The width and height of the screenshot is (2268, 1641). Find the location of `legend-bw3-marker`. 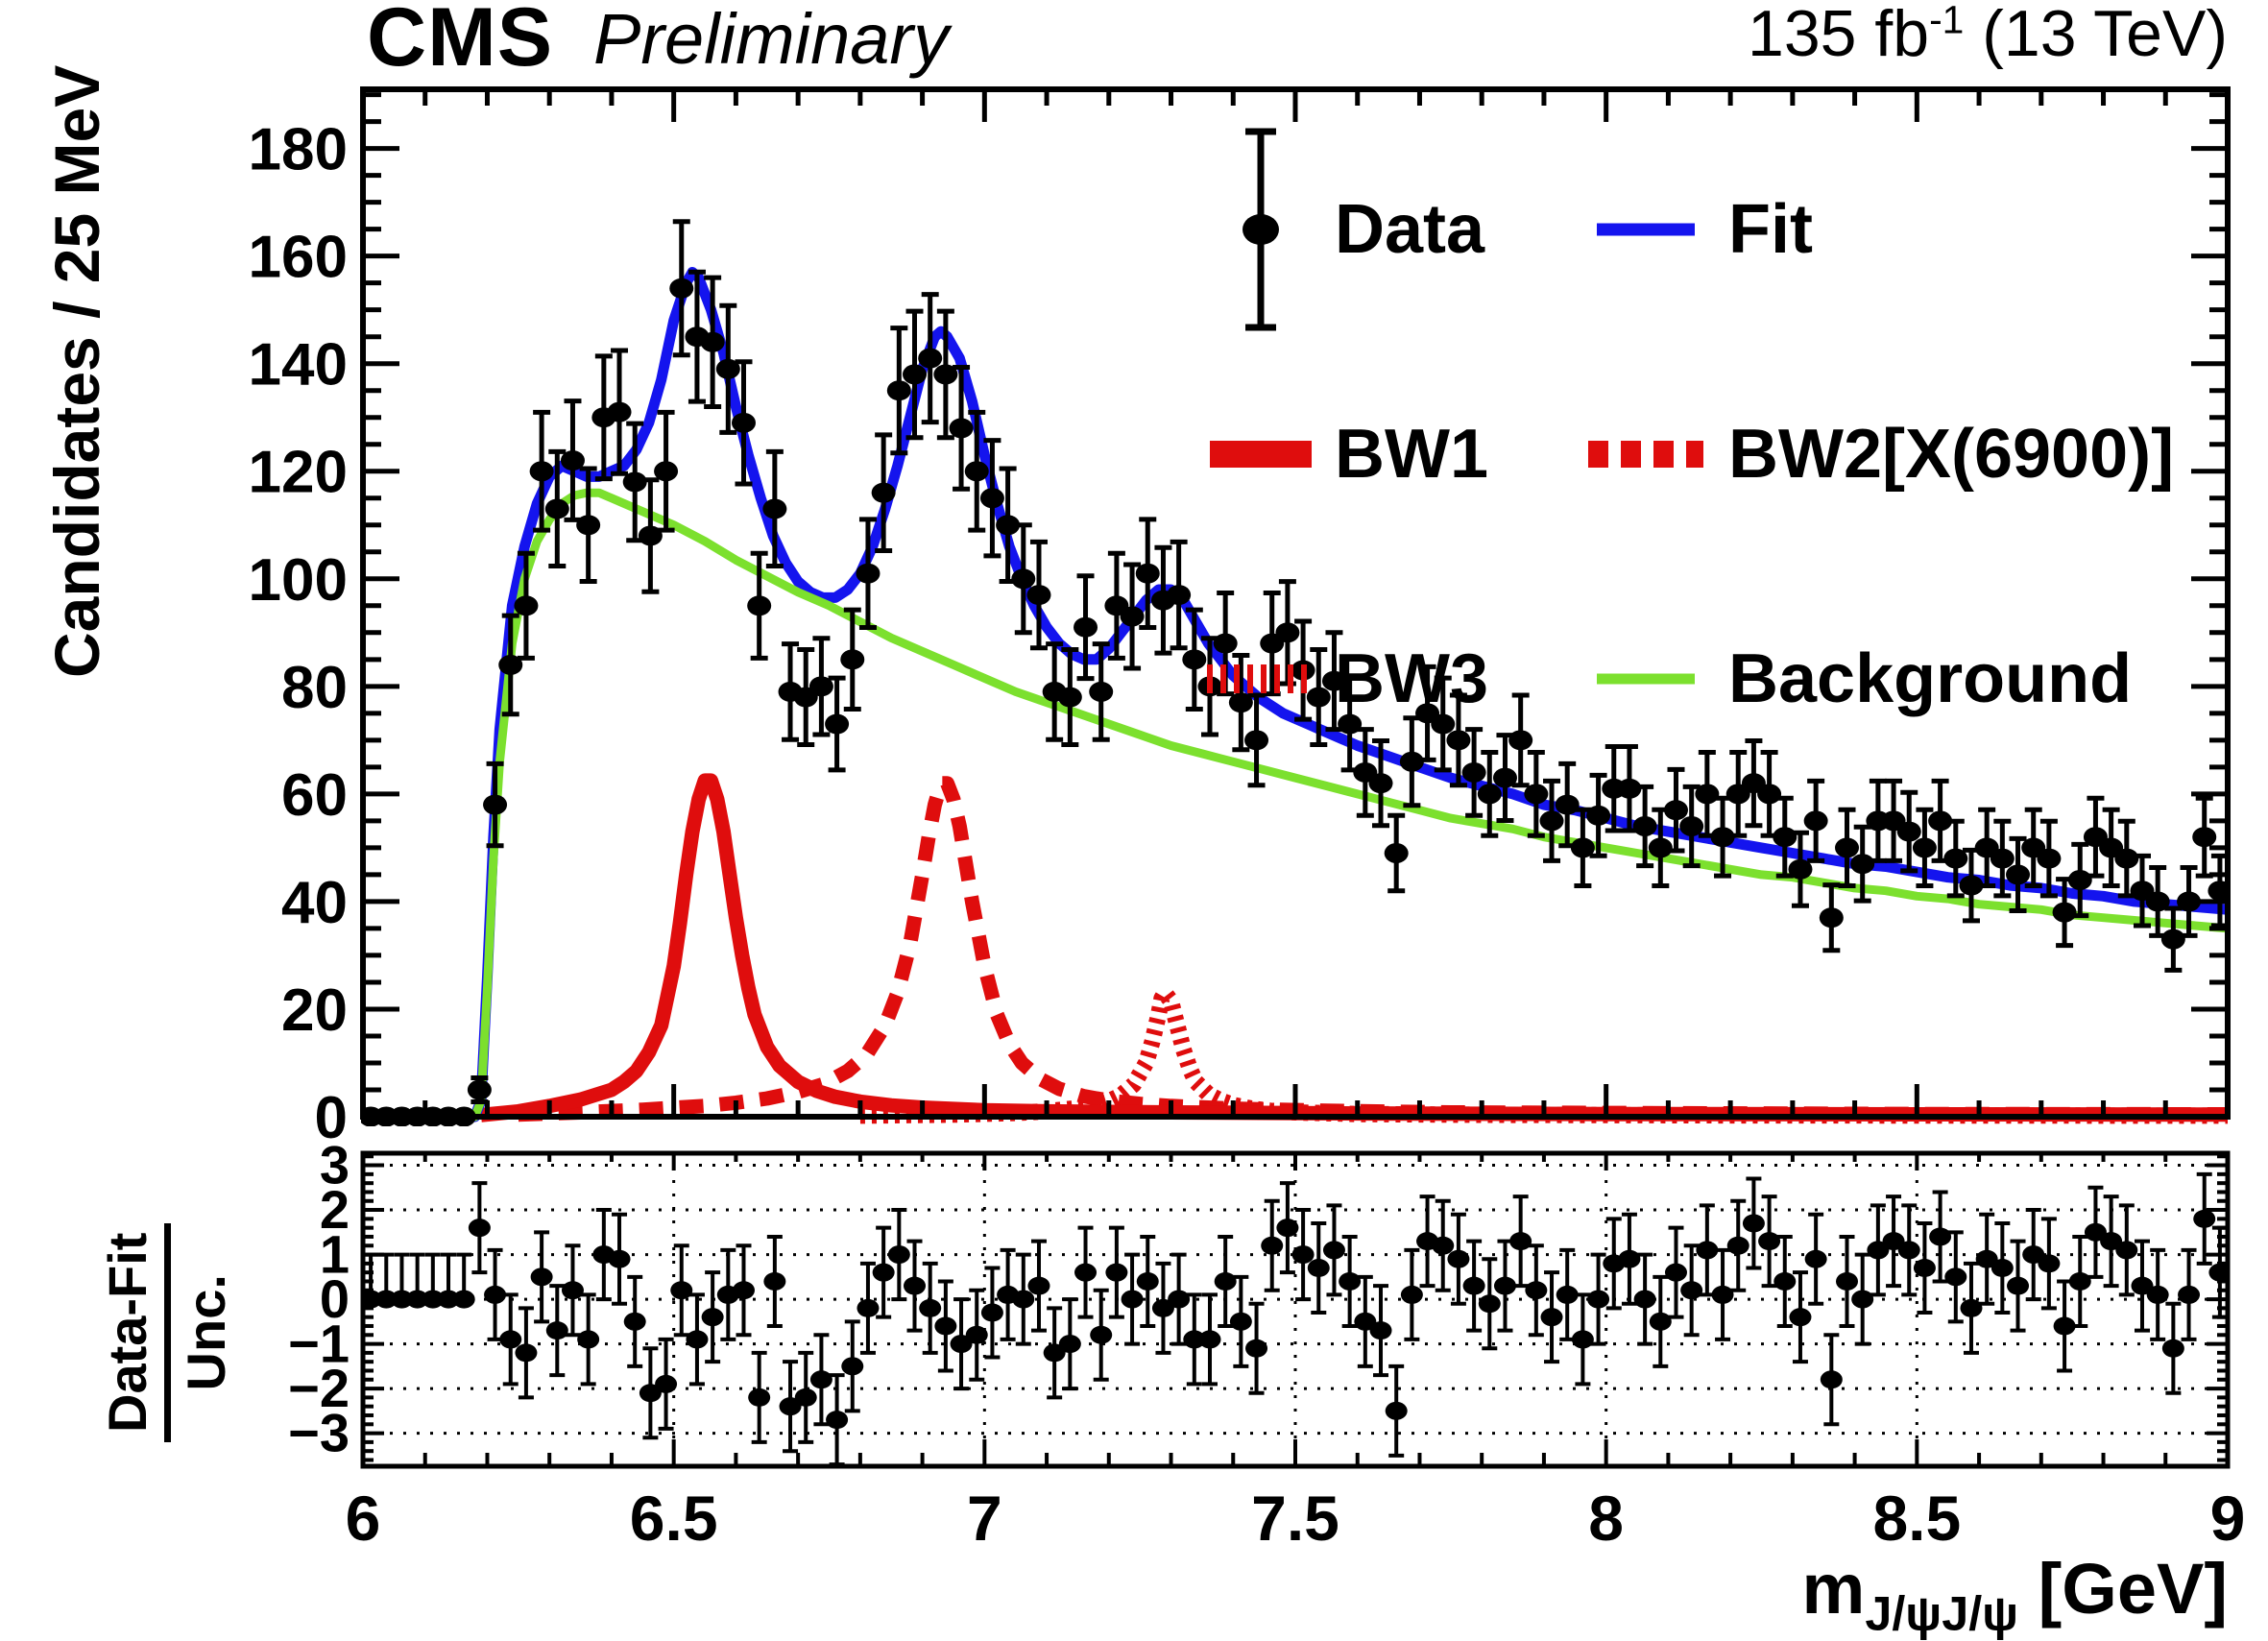

legend-bw3-marker is located at coordinates (1260, 679).